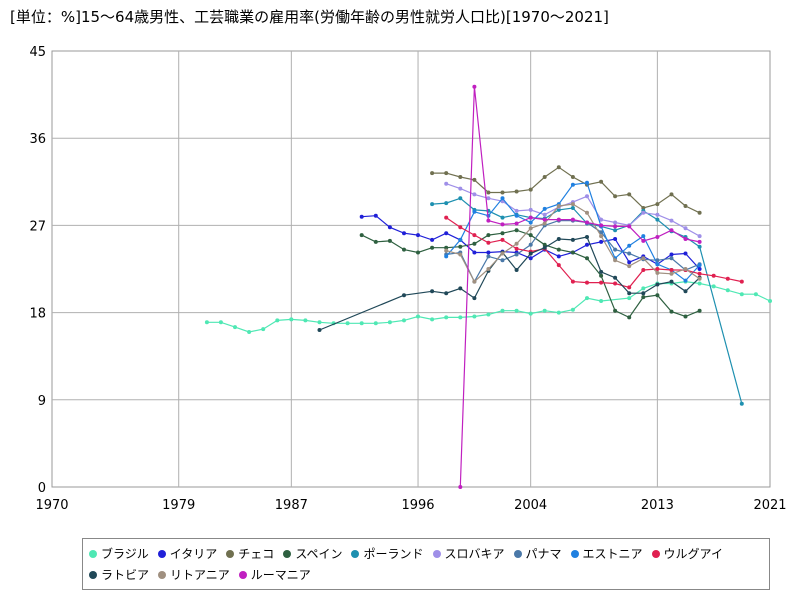  Describe the element at coordinates (319, 554) in the screenshot. I see `legend-label: スペイン` at that location.